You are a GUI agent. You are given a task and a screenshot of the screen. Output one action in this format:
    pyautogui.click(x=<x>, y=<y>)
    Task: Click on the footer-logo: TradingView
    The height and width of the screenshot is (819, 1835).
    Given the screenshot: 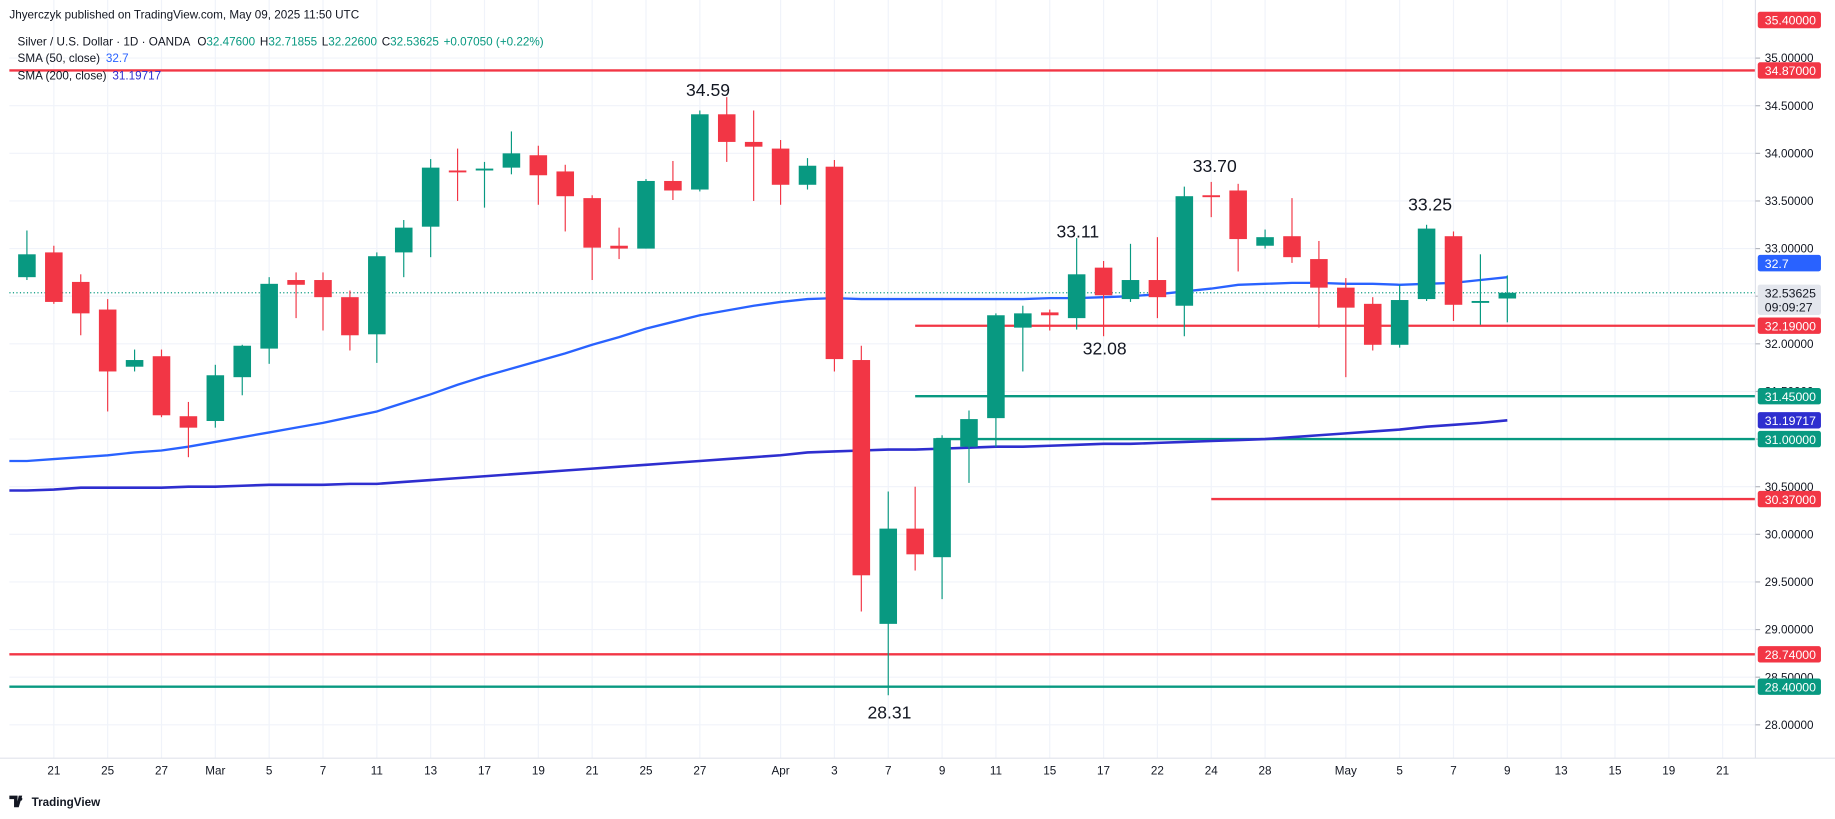 What is the action you would take?
    pyautogui.click(x=55, y=802)
    